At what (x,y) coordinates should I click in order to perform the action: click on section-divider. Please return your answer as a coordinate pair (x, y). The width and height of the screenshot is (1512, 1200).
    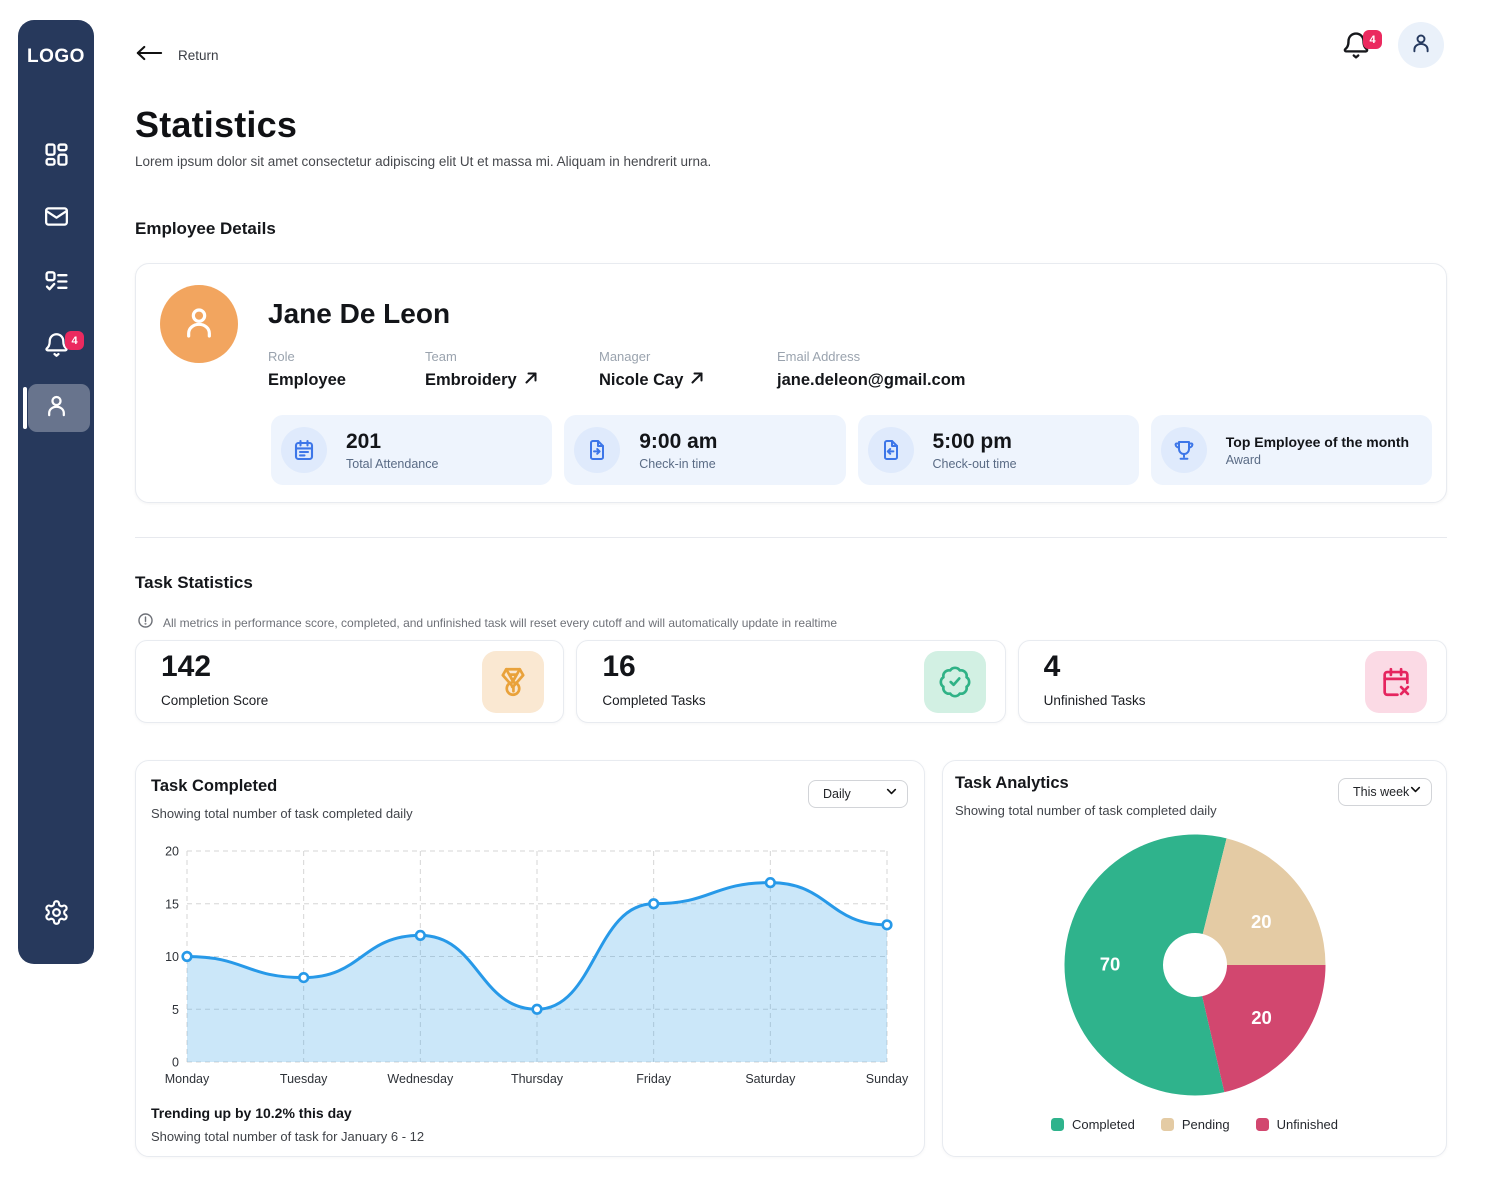
    Looking at the image, I should click on (791, 537).